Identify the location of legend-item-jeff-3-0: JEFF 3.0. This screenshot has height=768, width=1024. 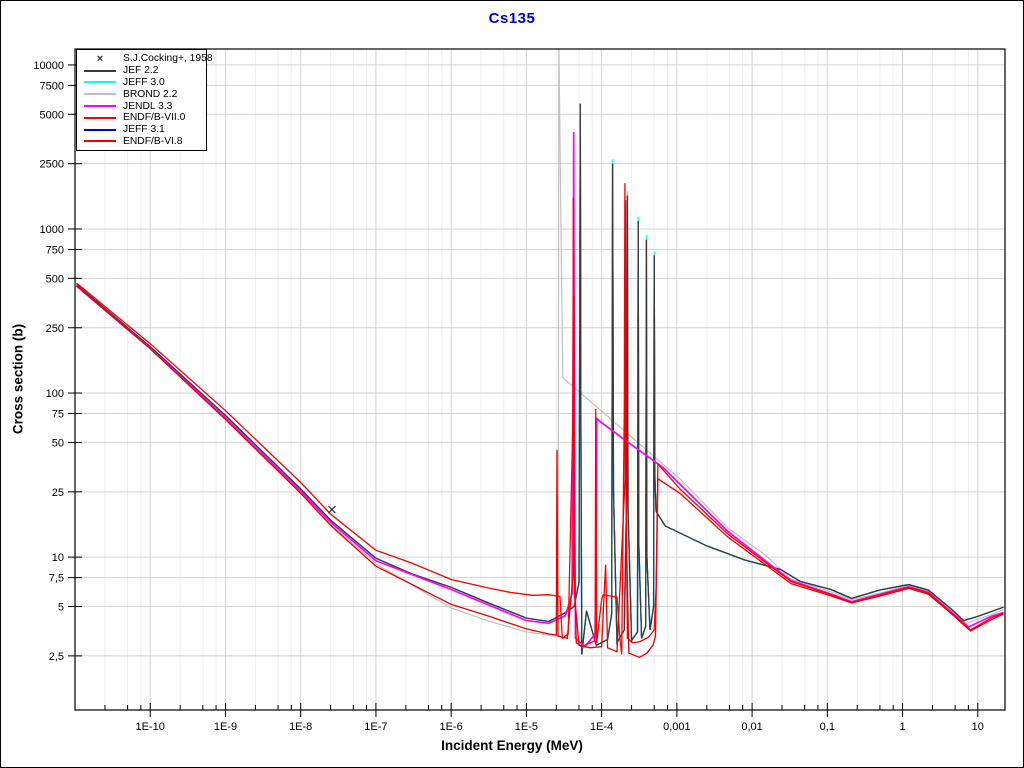
(142, 83).